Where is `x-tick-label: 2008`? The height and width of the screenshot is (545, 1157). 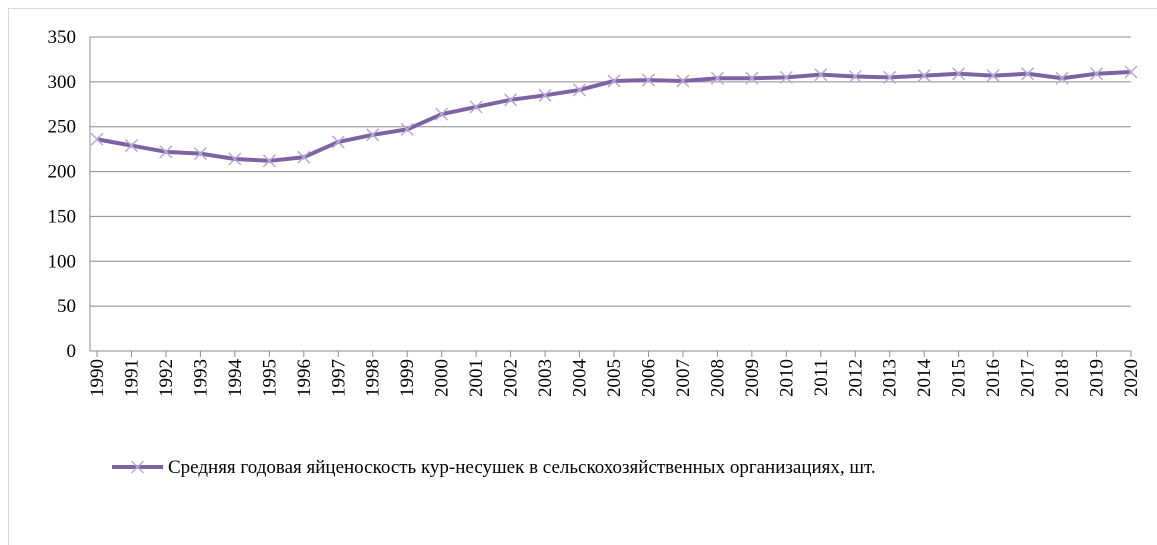
x-tick-label: 2008 is located at coordinates (717, 378).